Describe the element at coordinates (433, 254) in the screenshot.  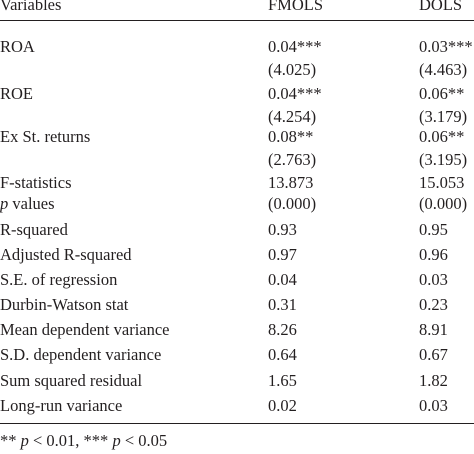
I see `adjusted-r-squared-dols: 0.96` at that location.